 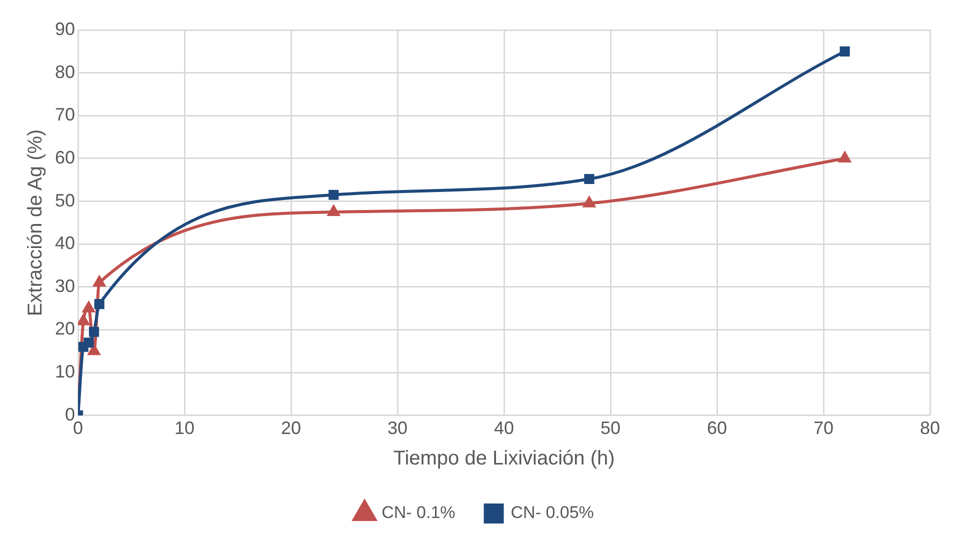 I want to click on y-axis-title: Extracción de Ag (%), so click(x=35, y=222).